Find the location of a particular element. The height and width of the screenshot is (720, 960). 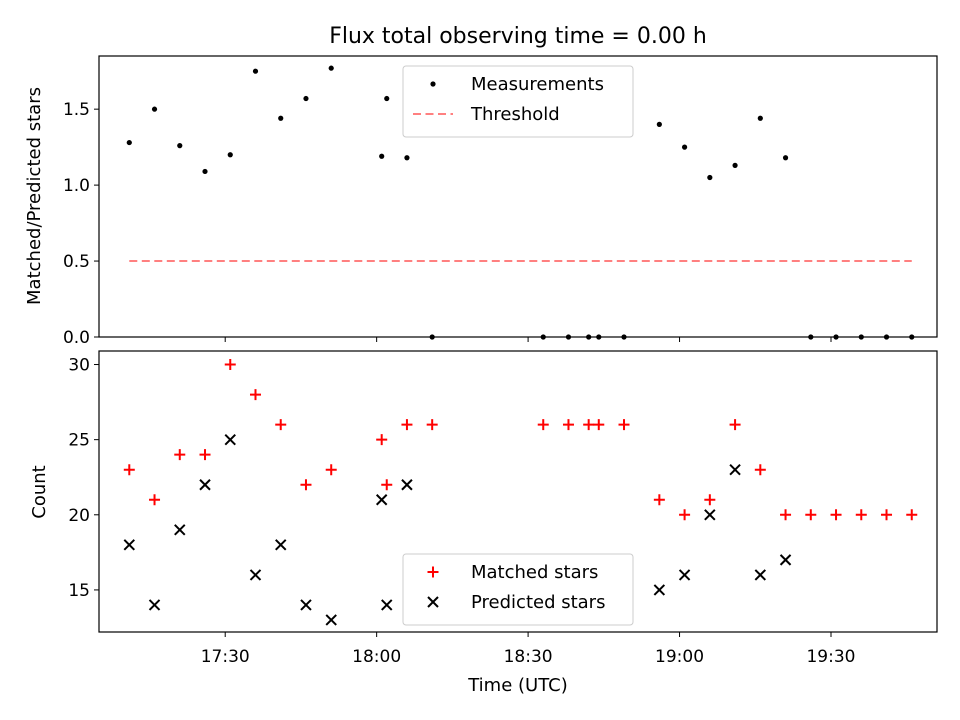

bottom-chart-legend-predicted-stars-handle is located at coordinates (433, 602).